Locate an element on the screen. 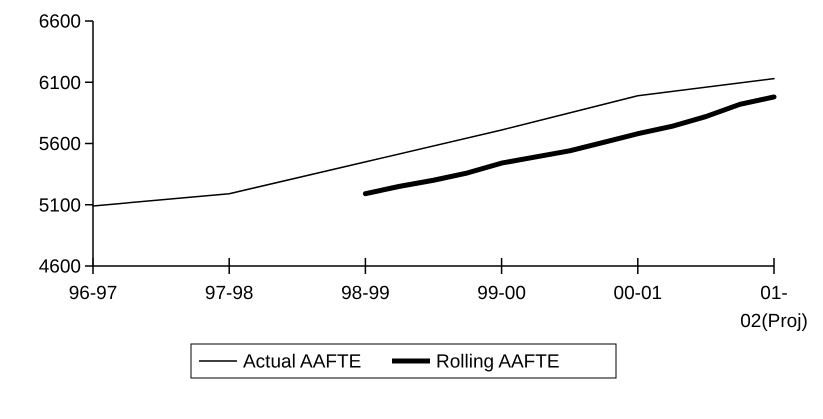 This screenshot has width=823, height=419. y-tick-label: 5600 is located at coordinates (59, 145).